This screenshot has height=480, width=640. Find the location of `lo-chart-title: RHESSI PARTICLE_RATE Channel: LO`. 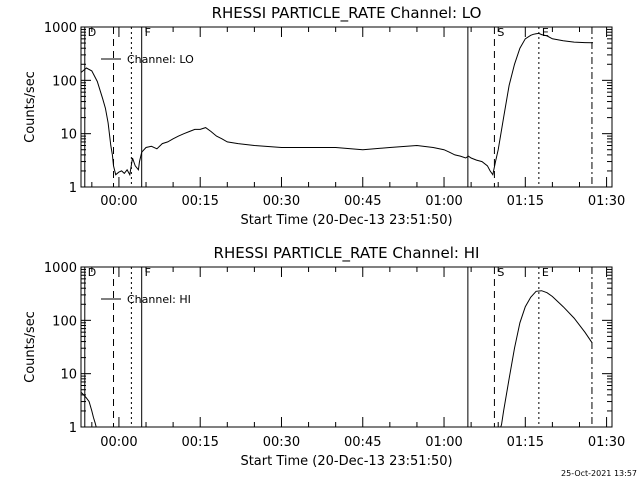

lo-chart-title: RHESSI PARTICLE_RATE Channel: LO is located at coordinates (347, 13).